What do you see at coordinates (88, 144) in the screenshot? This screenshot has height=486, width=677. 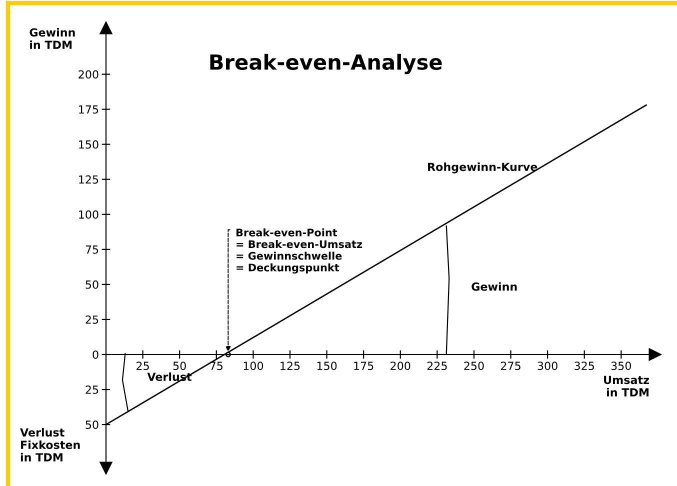 I see `y-tick-label: 150` at bounding box center [88, 144].